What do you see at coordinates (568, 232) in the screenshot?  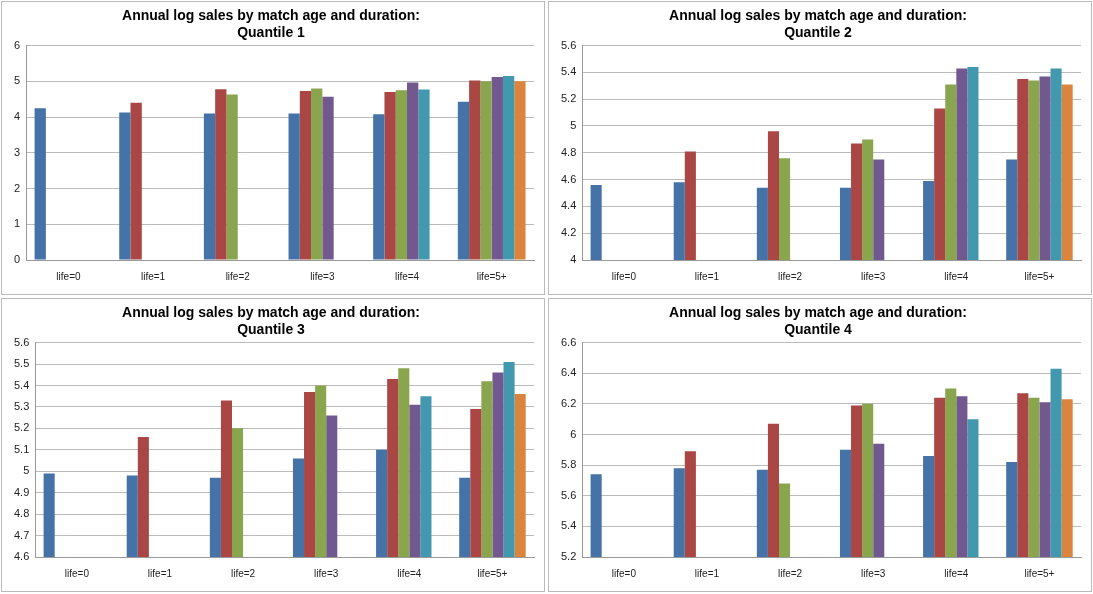 I see `y-tick-label: 4.2` at bounding box center [568, 232].